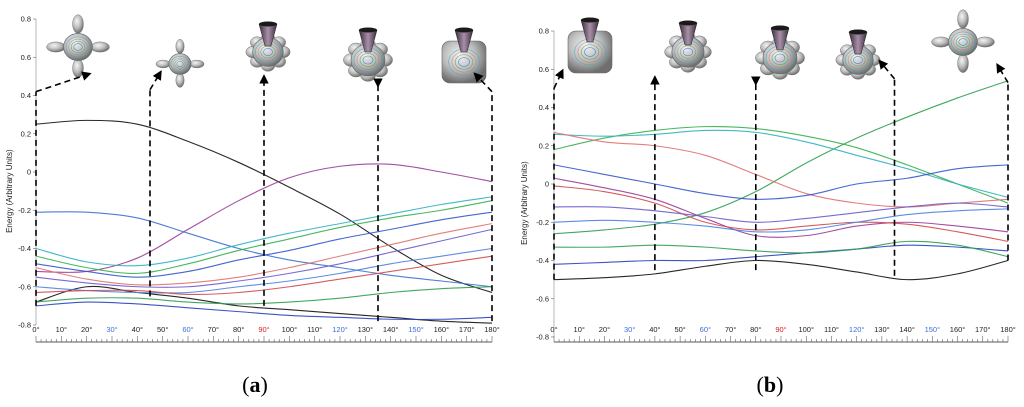 This screenshot has height=407, width=1024. I want to click on panel-label: (b), so click(770, 384).